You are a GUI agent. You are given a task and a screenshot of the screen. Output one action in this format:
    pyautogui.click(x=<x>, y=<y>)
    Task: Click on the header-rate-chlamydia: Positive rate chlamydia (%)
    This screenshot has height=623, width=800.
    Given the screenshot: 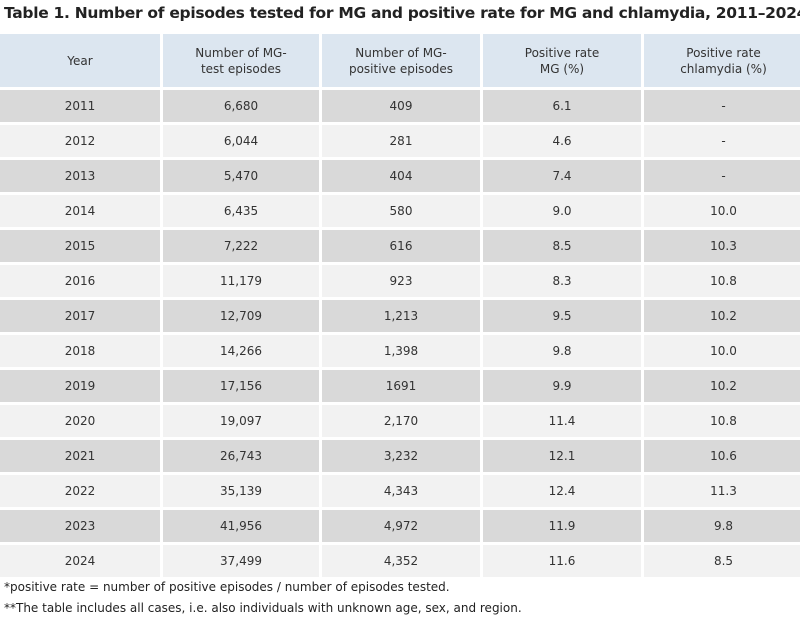 What is the action you would take?
    pyautogui.click(x=722, y=60)
    